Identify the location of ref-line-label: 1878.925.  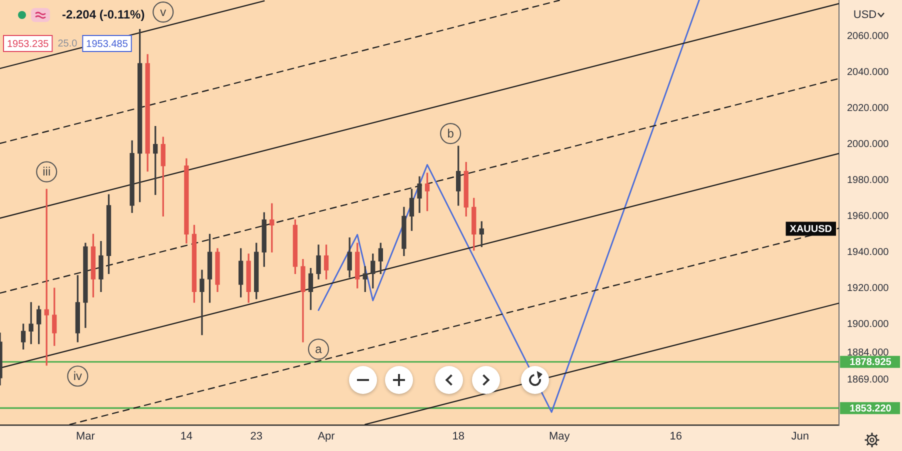
(871, 362).